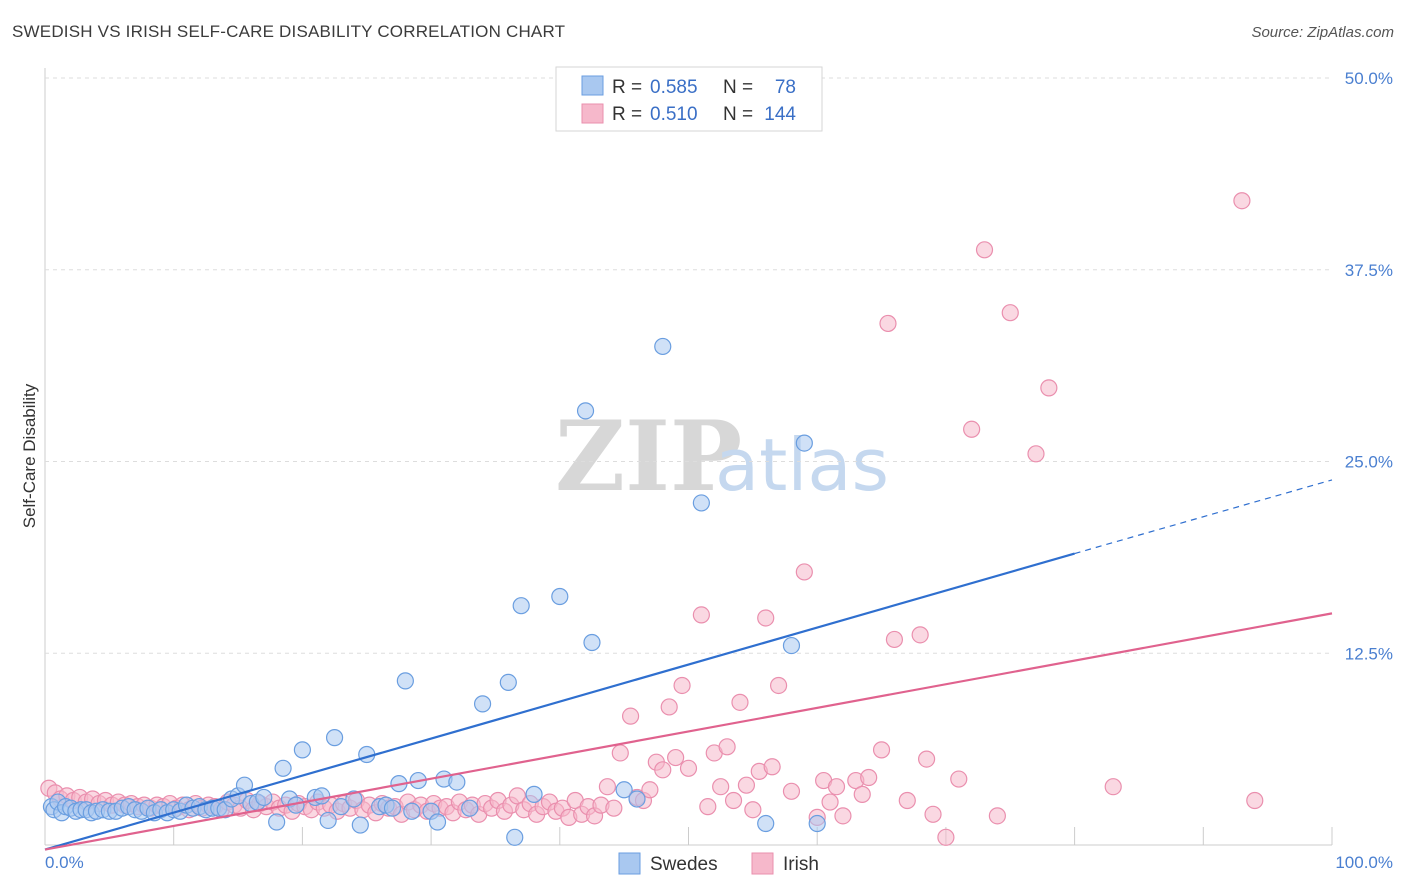  I want to click on x-tick-label-min: 0.0%, so click(64, 862).